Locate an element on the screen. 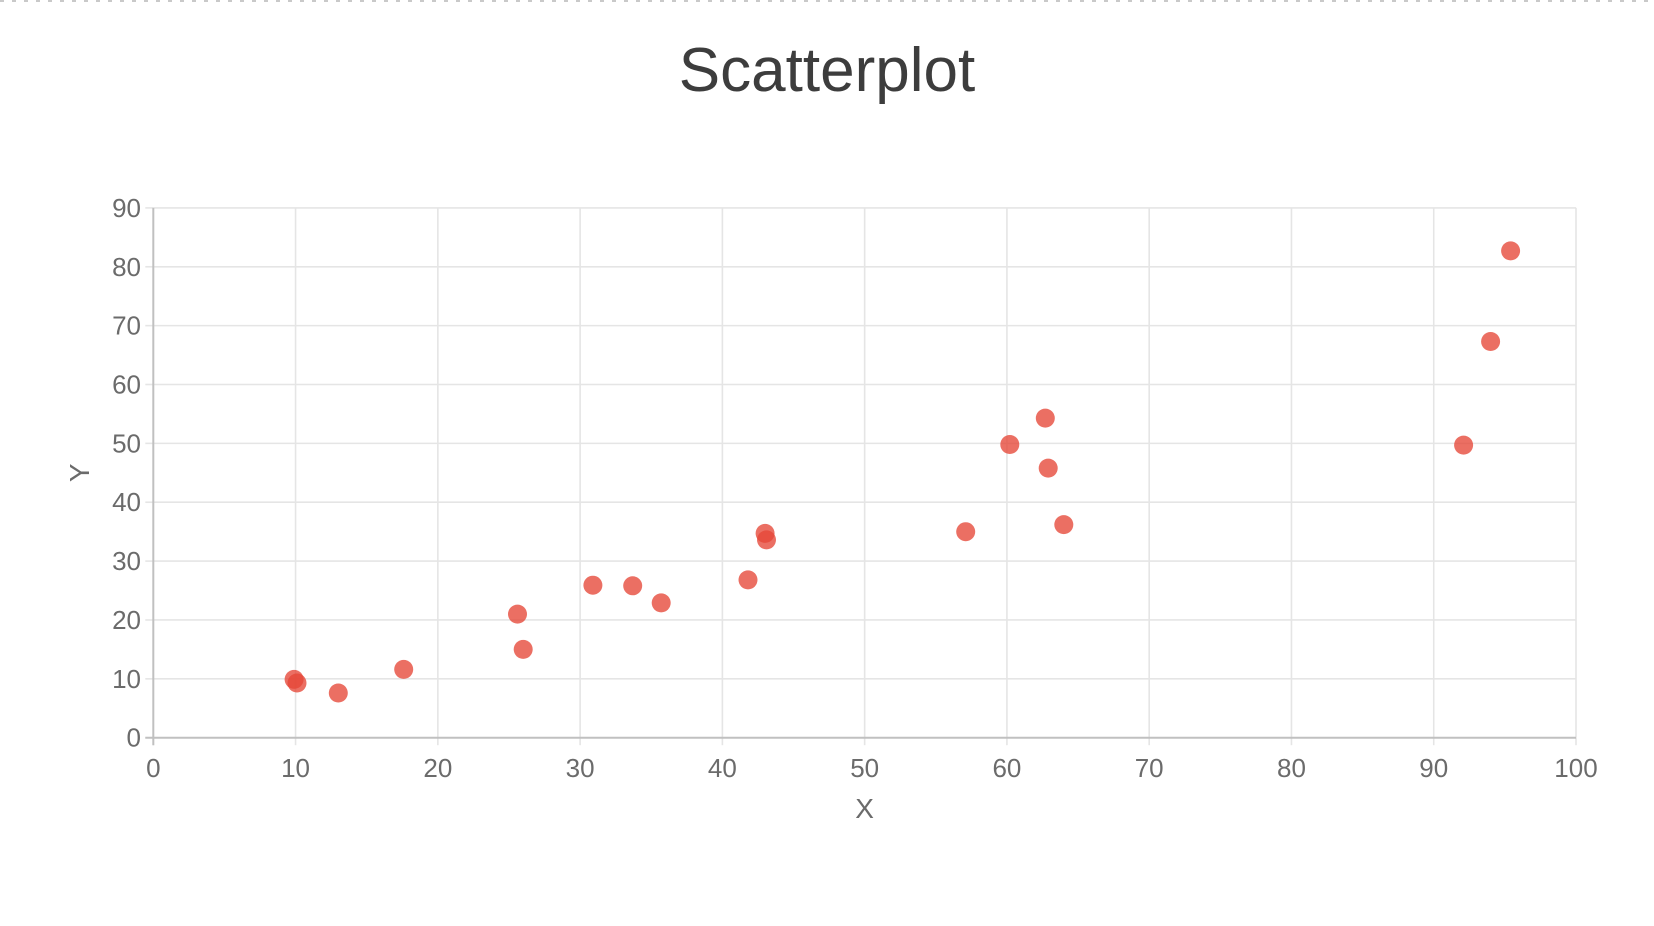 The width and height of the screenshot is (1654, 926). x-tick-label: 20 is located at coordinates (437, 768).